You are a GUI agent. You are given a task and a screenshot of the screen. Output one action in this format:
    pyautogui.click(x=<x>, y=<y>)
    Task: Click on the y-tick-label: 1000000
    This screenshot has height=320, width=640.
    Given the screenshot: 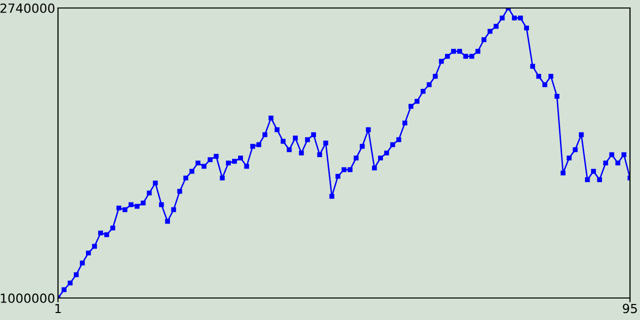 What is the action you would take?
    pyautogui.click(x=27, y=298)
    